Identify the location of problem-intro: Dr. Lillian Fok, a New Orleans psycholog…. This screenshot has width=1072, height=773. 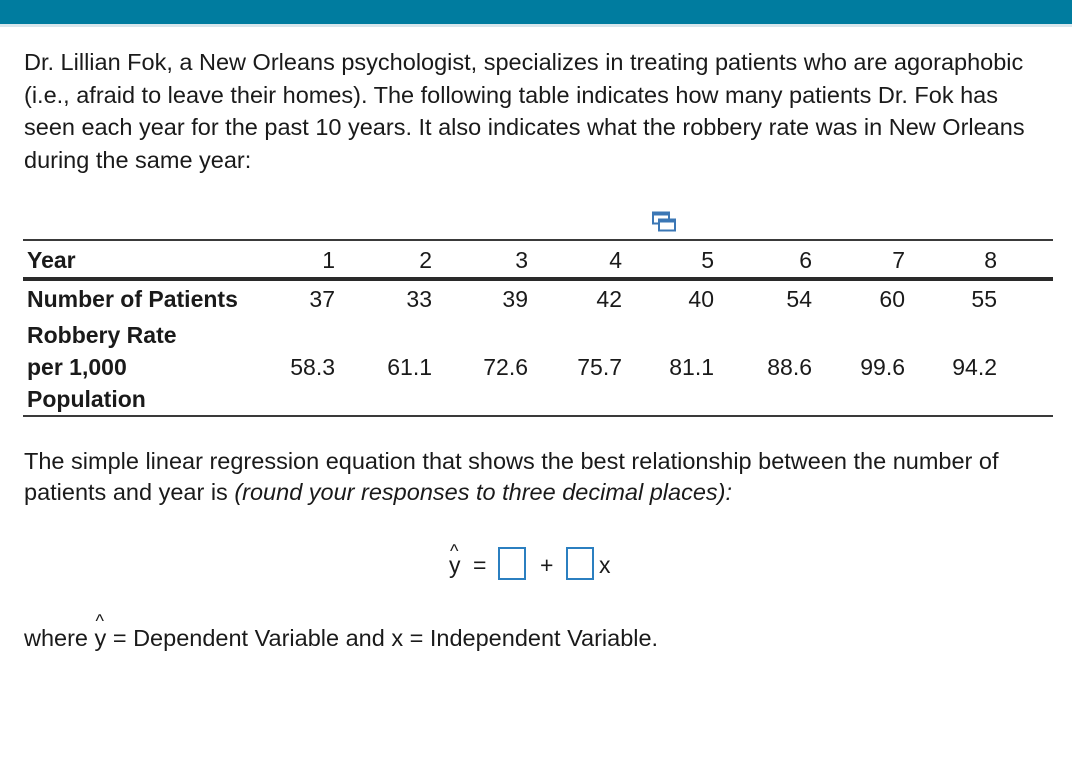
(524, 111).